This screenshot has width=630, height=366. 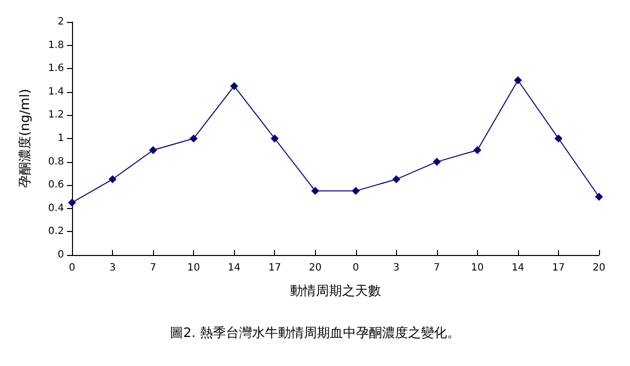 What do you see at coordinates (61, 138) in the screenshot?
I see `y-tick-label: 1` at bounding box center [61, 138].